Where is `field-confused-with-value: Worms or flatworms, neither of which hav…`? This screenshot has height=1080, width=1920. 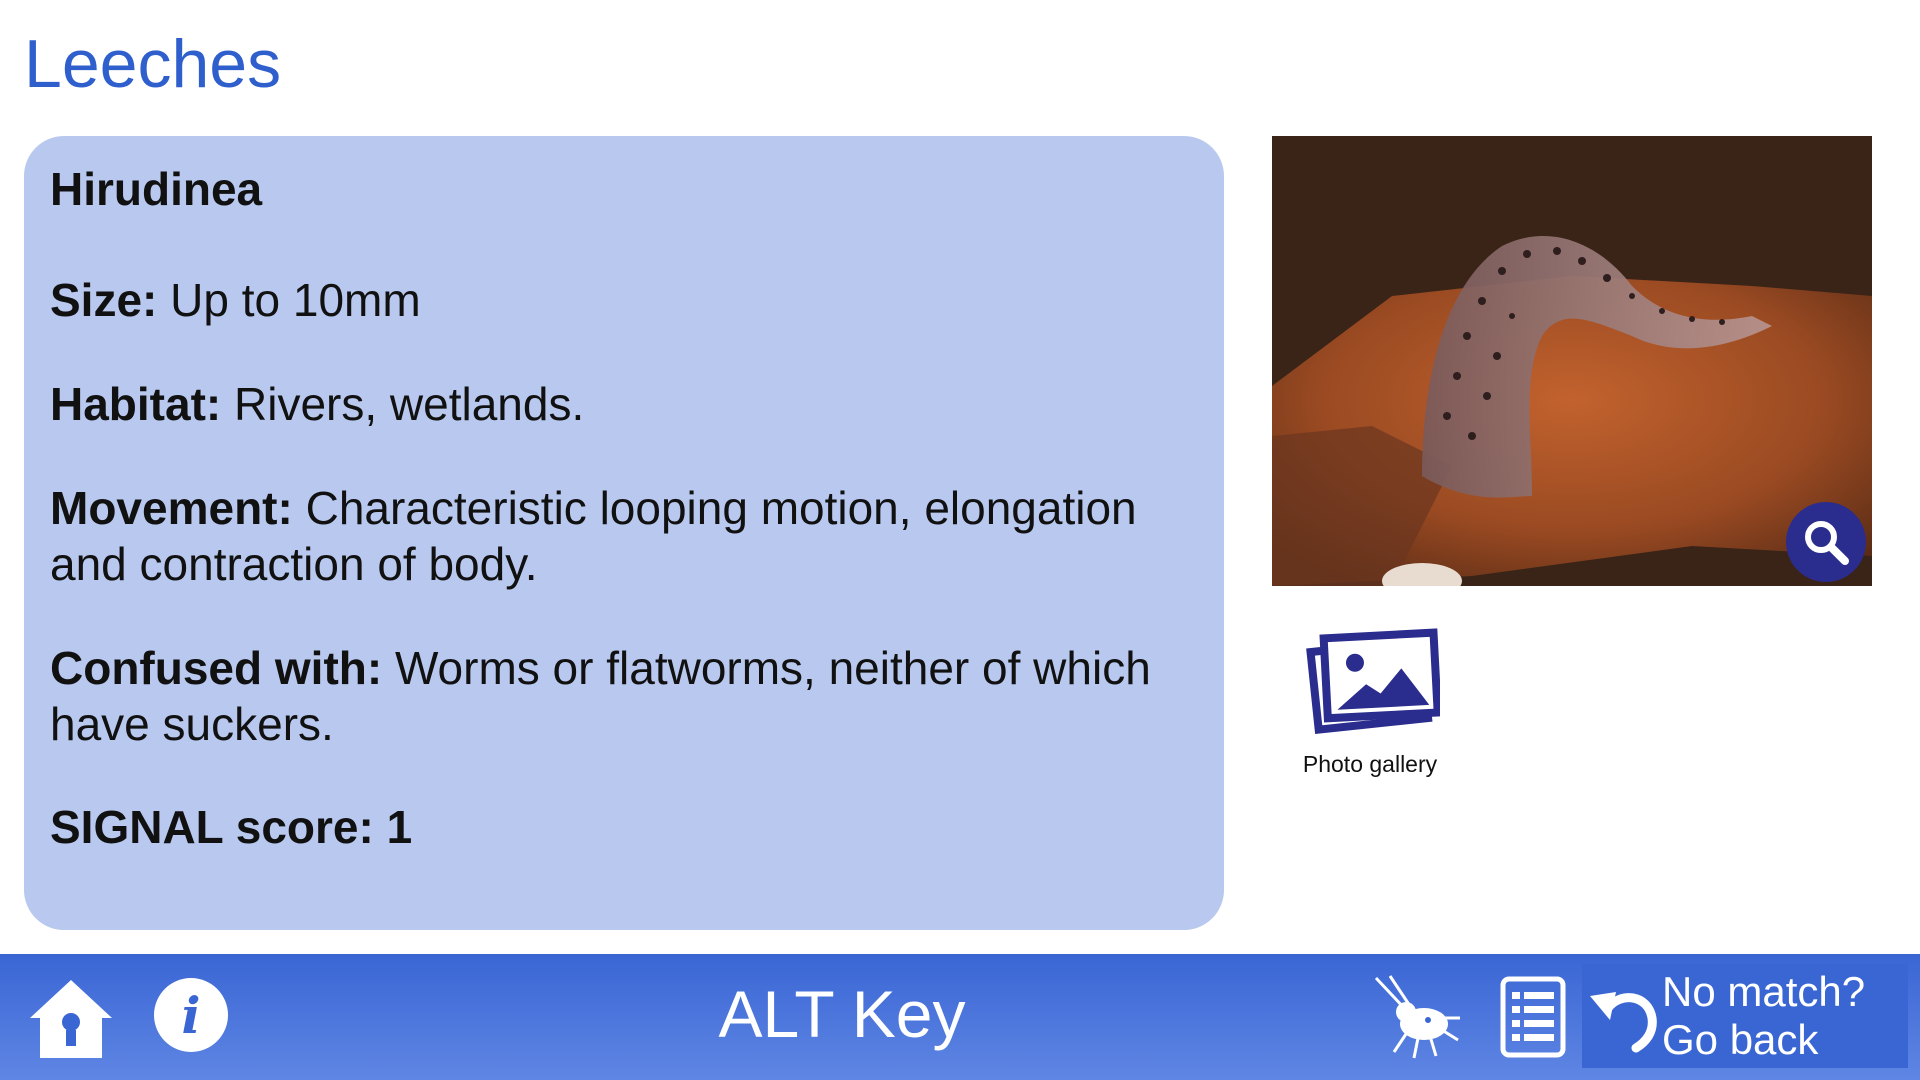
field-confused-with-value: Worms or flatworms, neither of which hav… is located at coordinates (600, 696).